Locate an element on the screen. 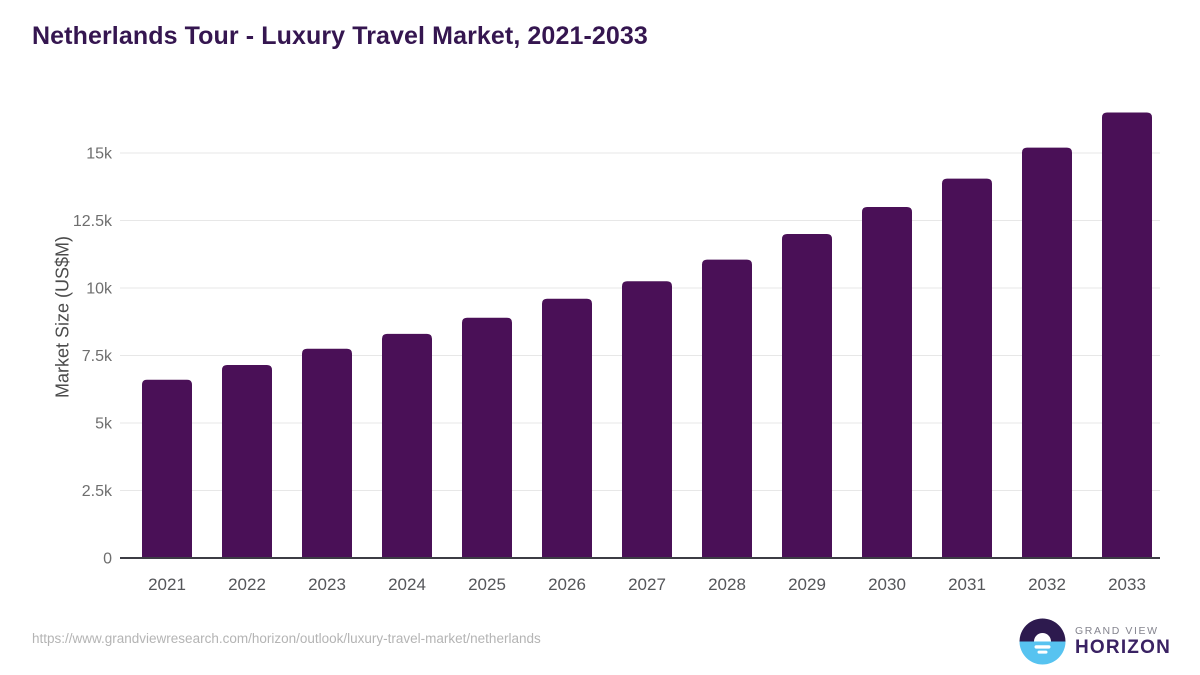 The width and height of the screenshot is (1200, 675). bar-2031 is located at coordinates (967, 368).